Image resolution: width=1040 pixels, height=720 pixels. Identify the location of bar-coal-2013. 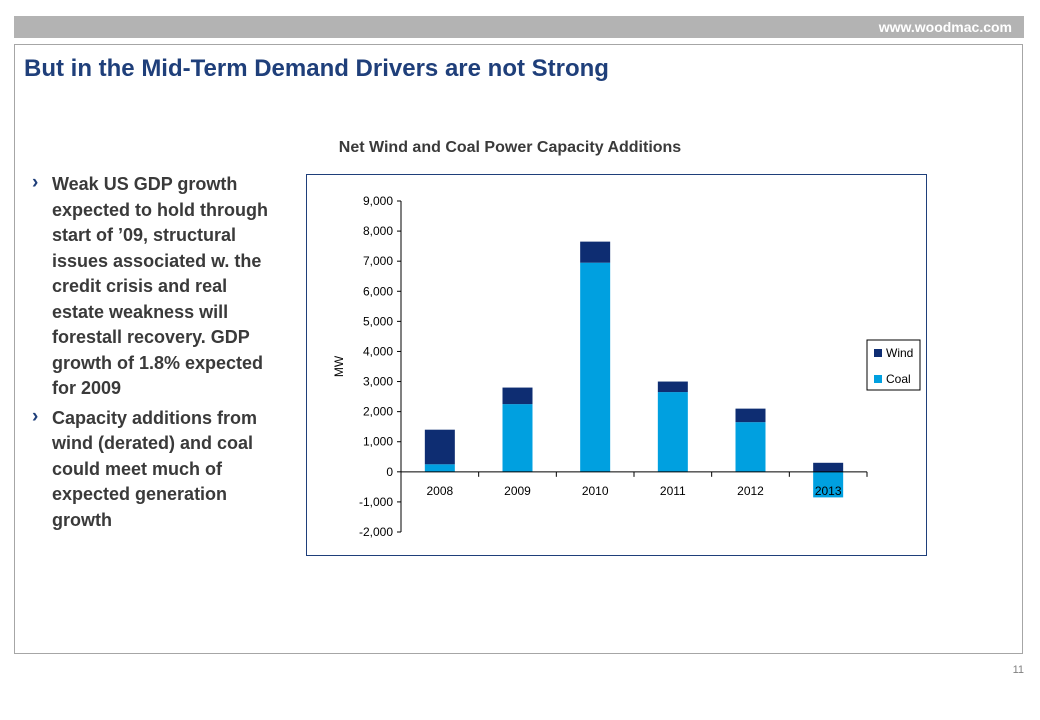
(828, 484).